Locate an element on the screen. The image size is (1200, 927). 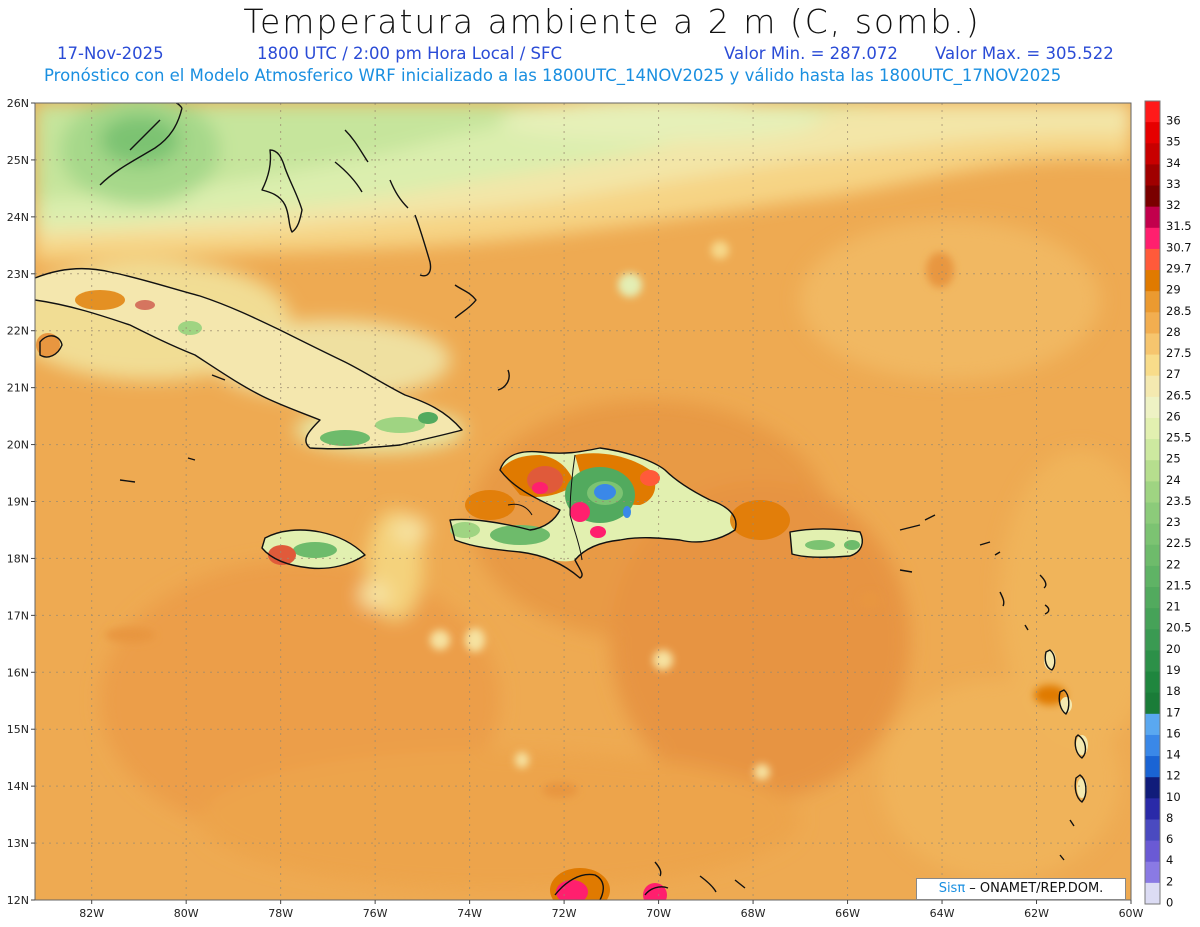
longitude-tick-label: 68W is located at coordinates (753, 913).